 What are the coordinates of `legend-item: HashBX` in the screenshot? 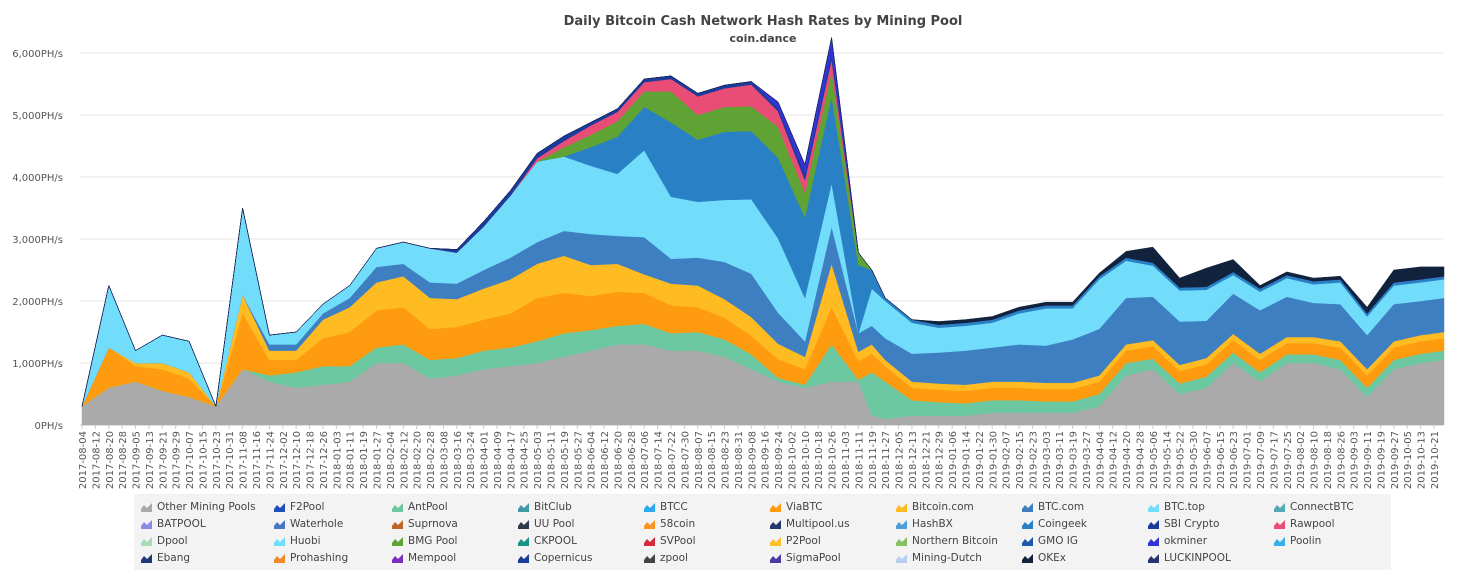 It's located at (924, 524).